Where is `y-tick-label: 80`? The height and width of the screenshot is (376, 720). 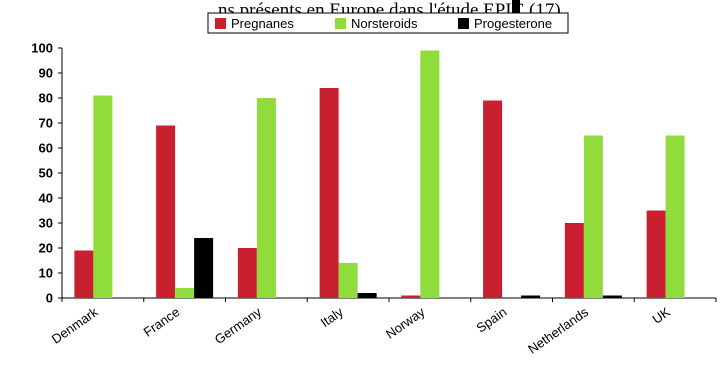 y-tick-label: 80 is located at coordinates (46, 98).